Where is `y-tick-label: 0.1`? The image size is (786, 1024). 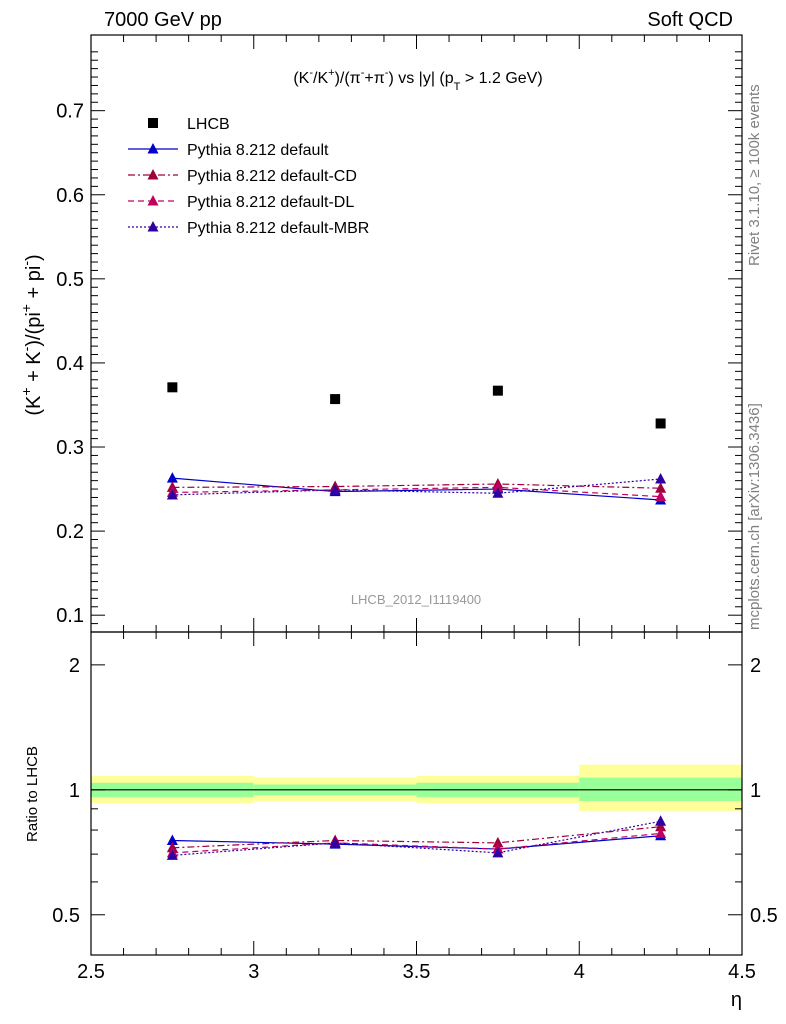
y-tick-label: 0.1 is located at coordinates (70, 616).